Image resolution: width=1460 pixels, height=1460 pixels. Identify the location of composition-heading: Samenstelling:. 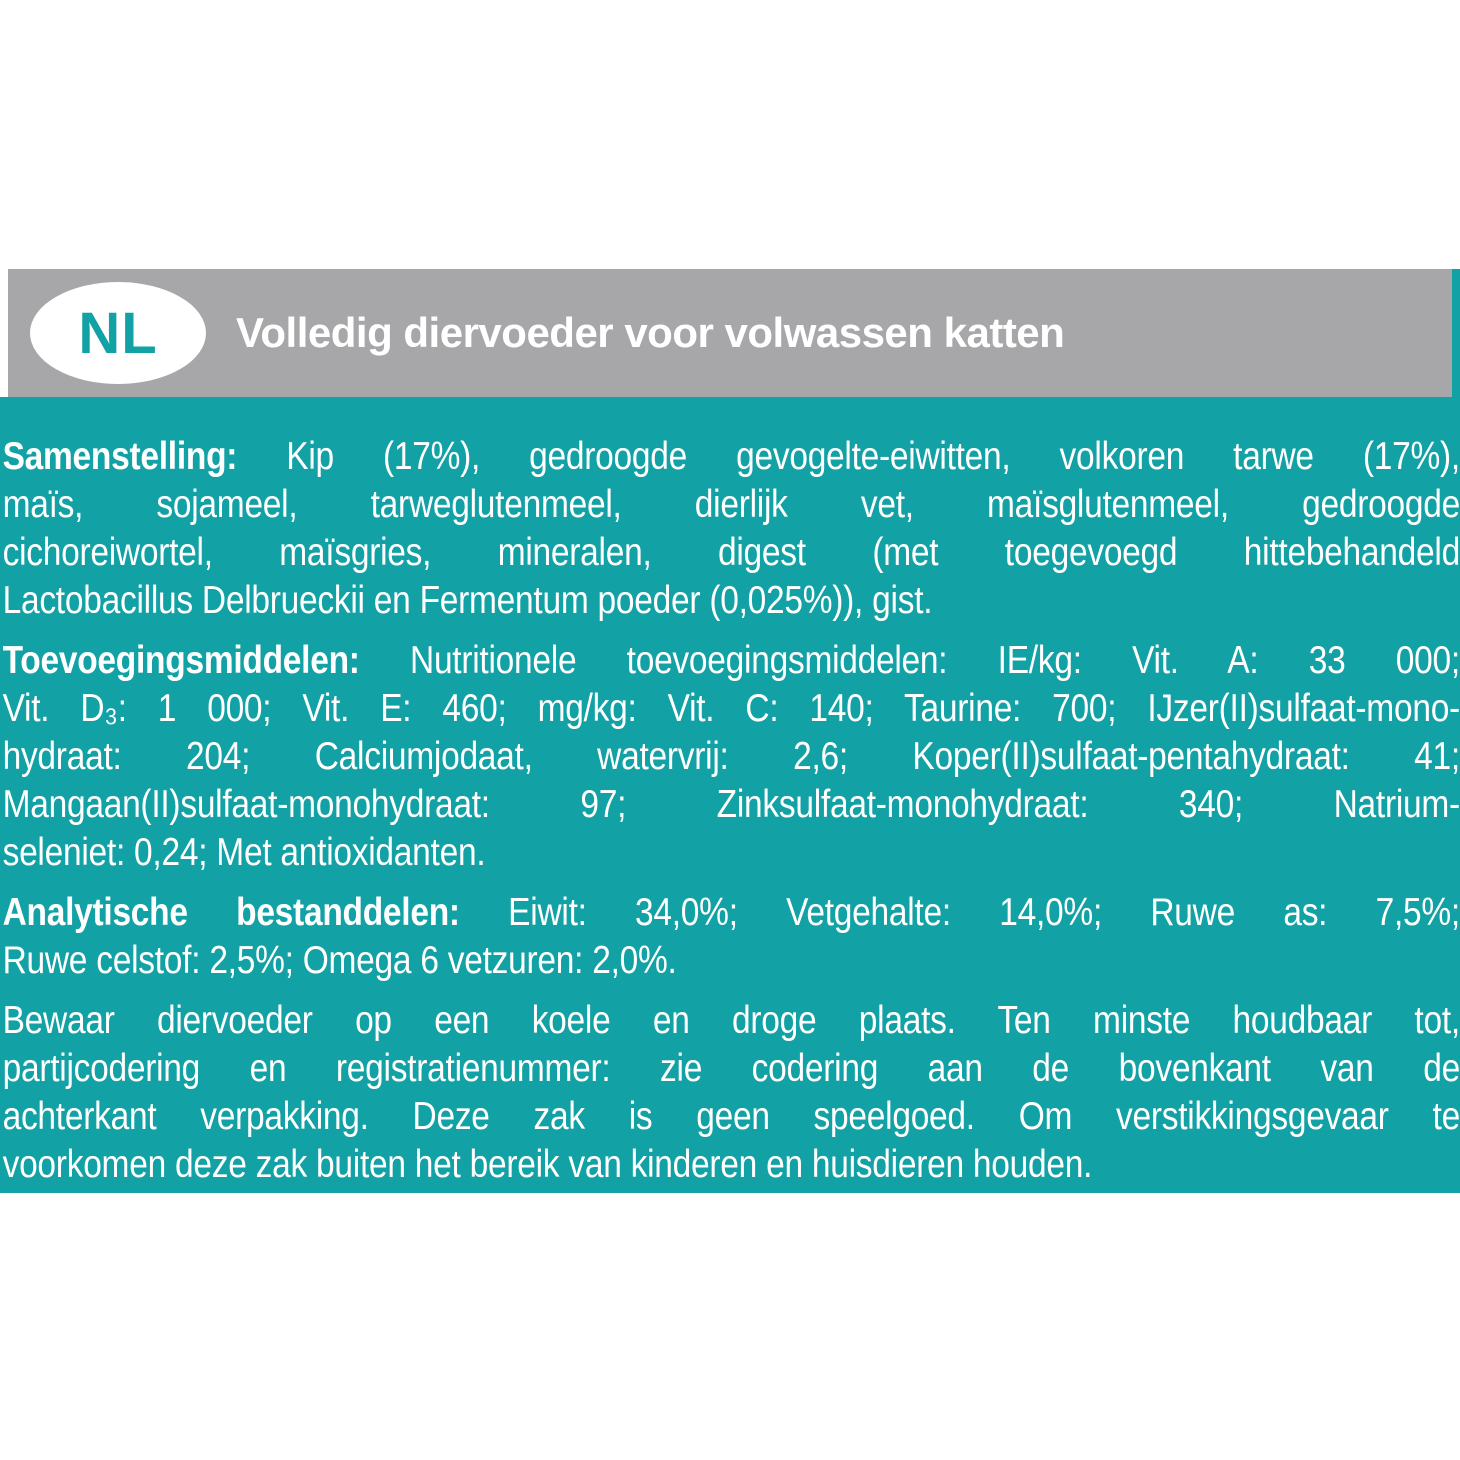
(120, 456).